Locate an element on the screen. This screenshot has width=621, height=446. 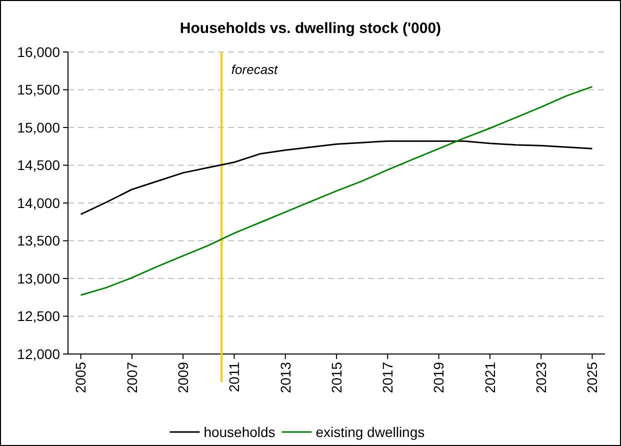
chart-title: Households vs. dwelling stock ('000) is located at coordinates (311, 28).